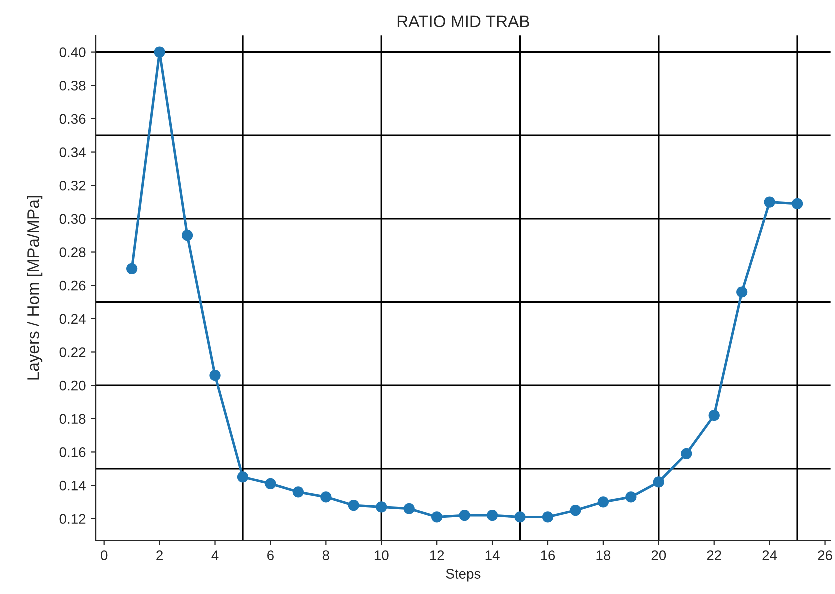  What do you see at coordinates (326, 555) in the screenshot?
I see `x-tick-label: 8` at bounding box center [326, 555].